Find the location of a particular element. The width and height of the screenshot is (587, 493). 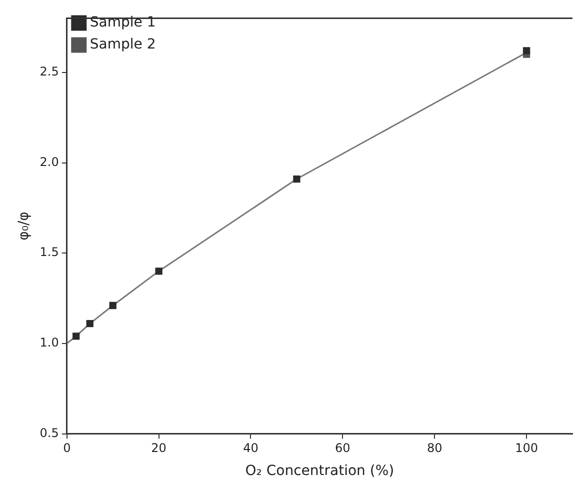

y-axis-title: φ₀/φ is located at coordinates (24, 226).